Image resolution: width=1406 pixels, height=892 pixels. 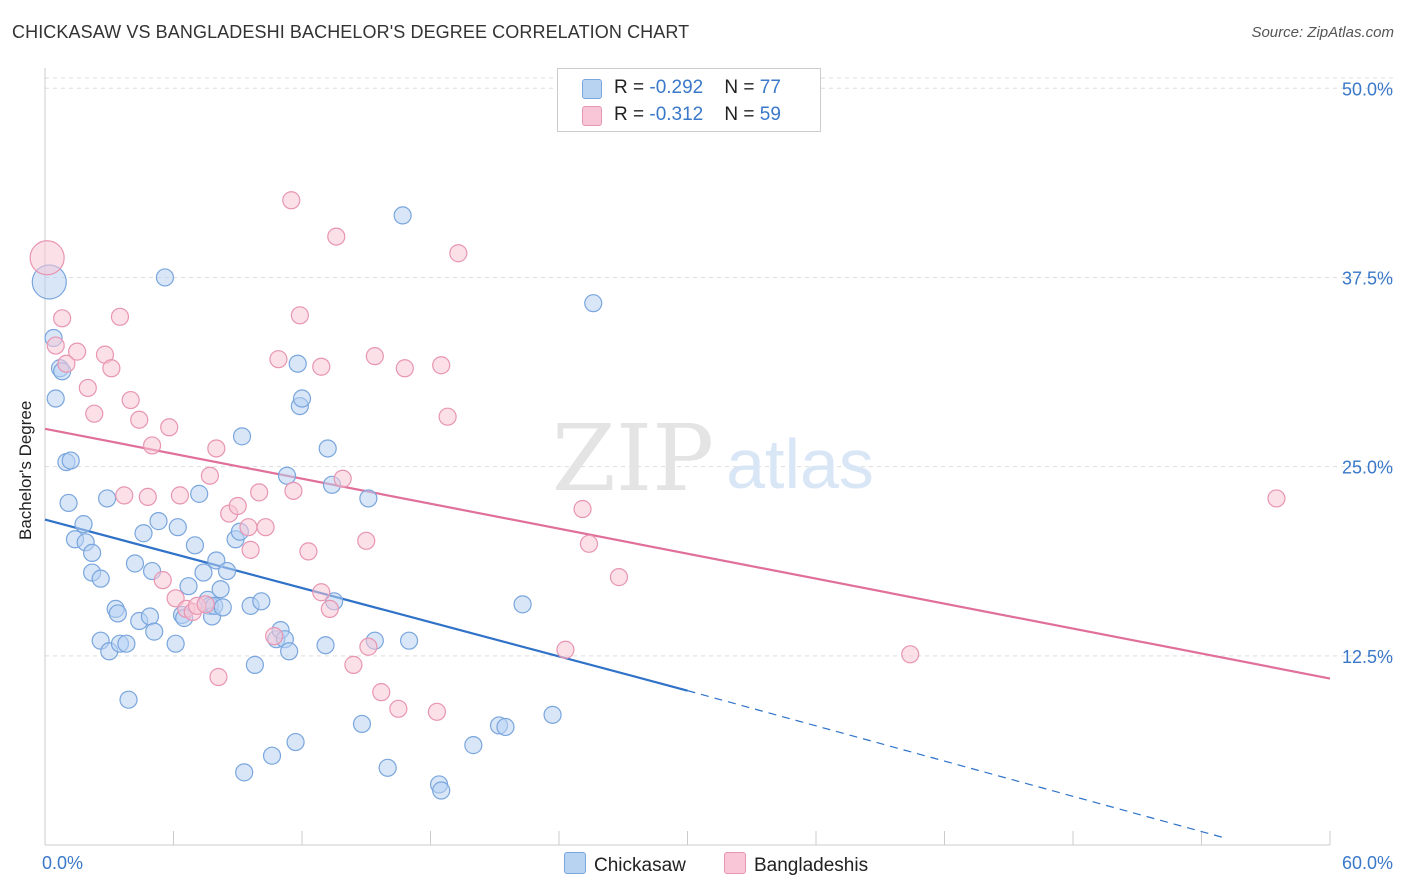 I want to click on correlation-legend: R = -0.292 N = 77 R = -0.312 N = 59, so click(x=689, y=100).